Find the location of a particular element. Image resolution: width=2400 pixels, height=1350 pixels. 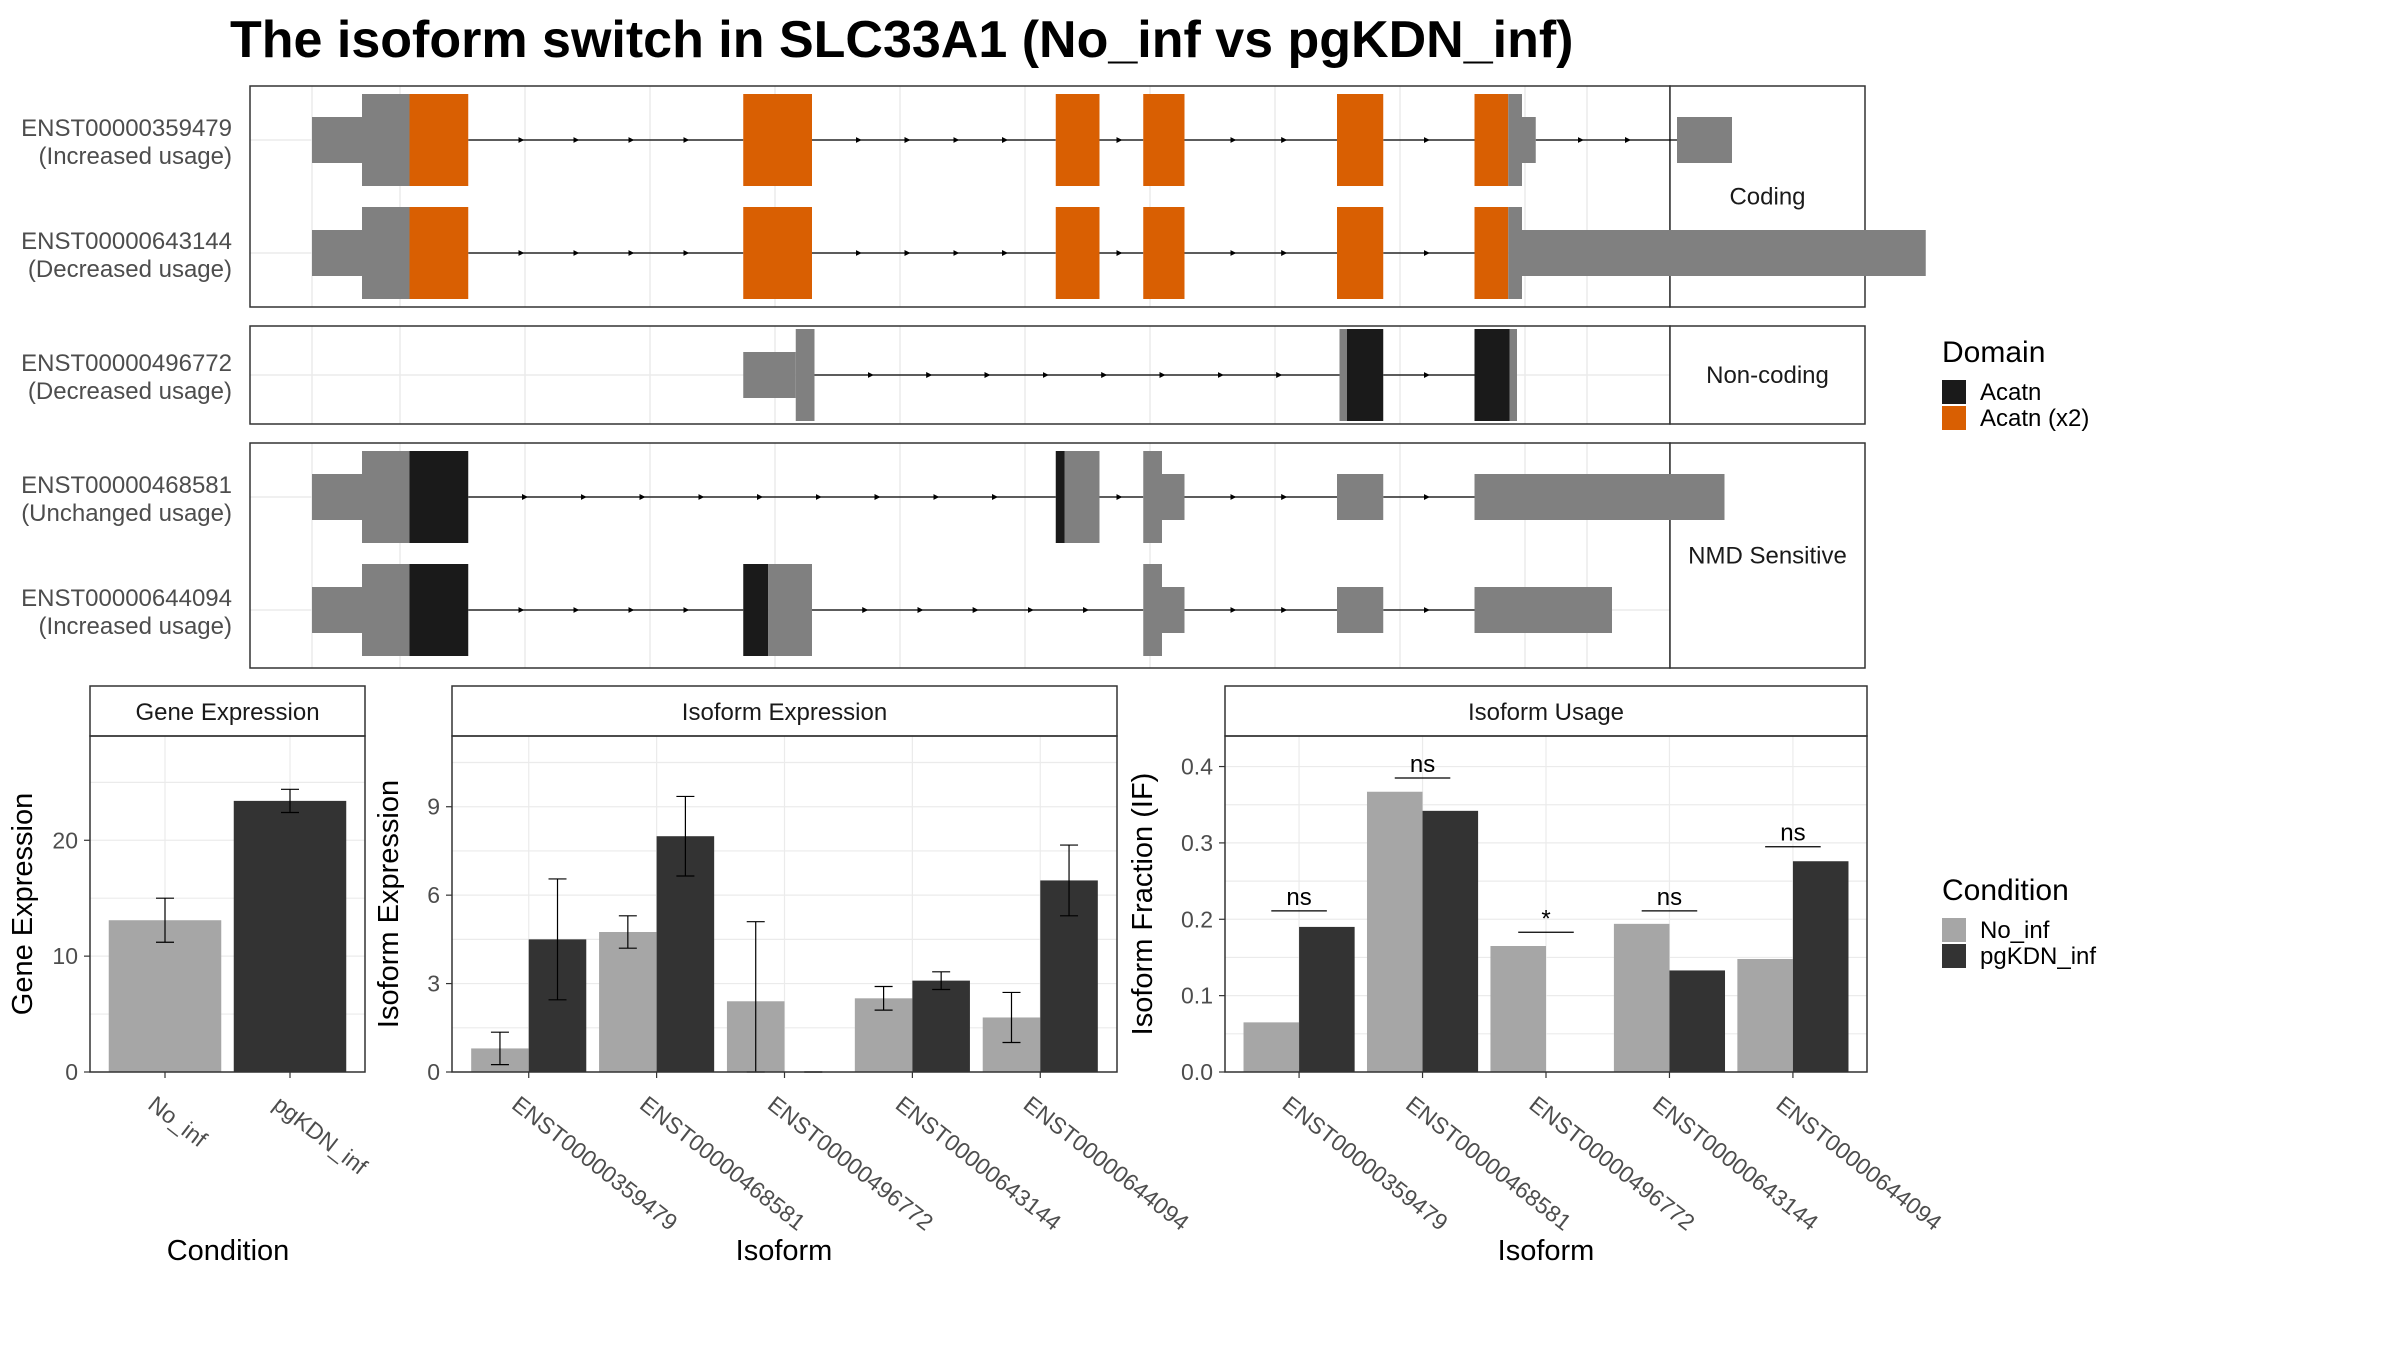

transcript-track: ENST00000468581(Unchanged usage) is located at coordinates (873, 497).